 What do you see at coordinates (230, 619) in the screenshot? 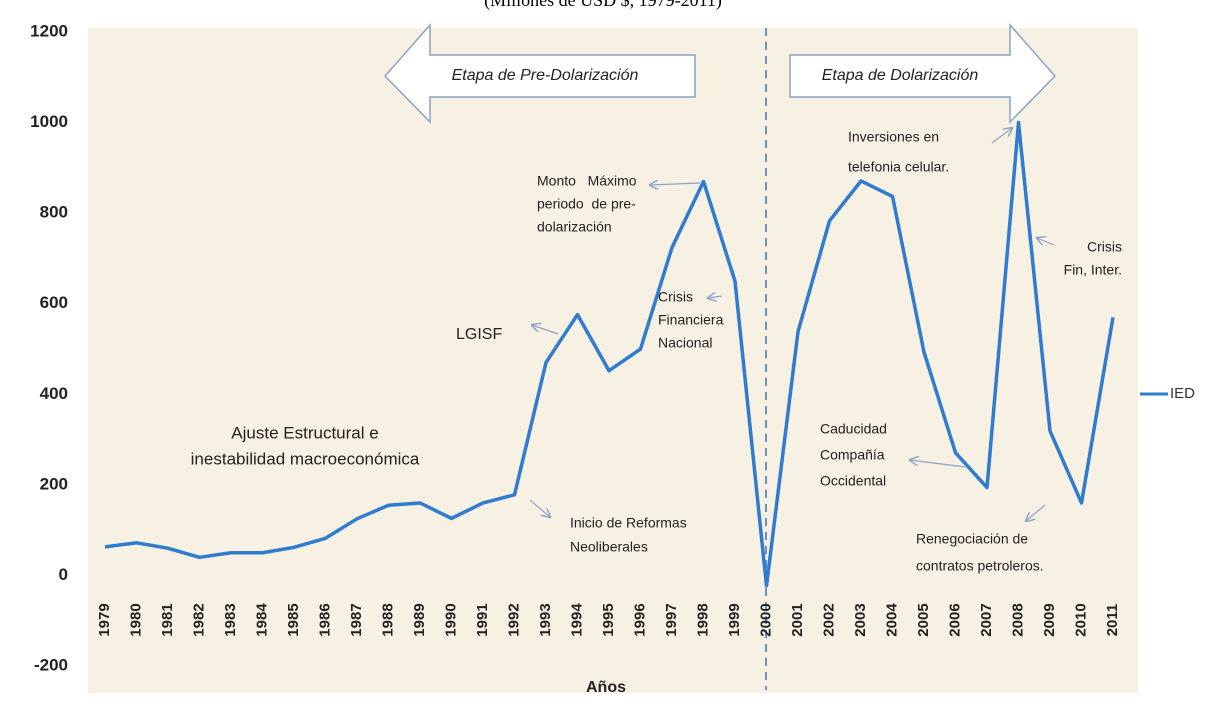
I see `x-tick-label: 1983` at bounding box center [230, 619].